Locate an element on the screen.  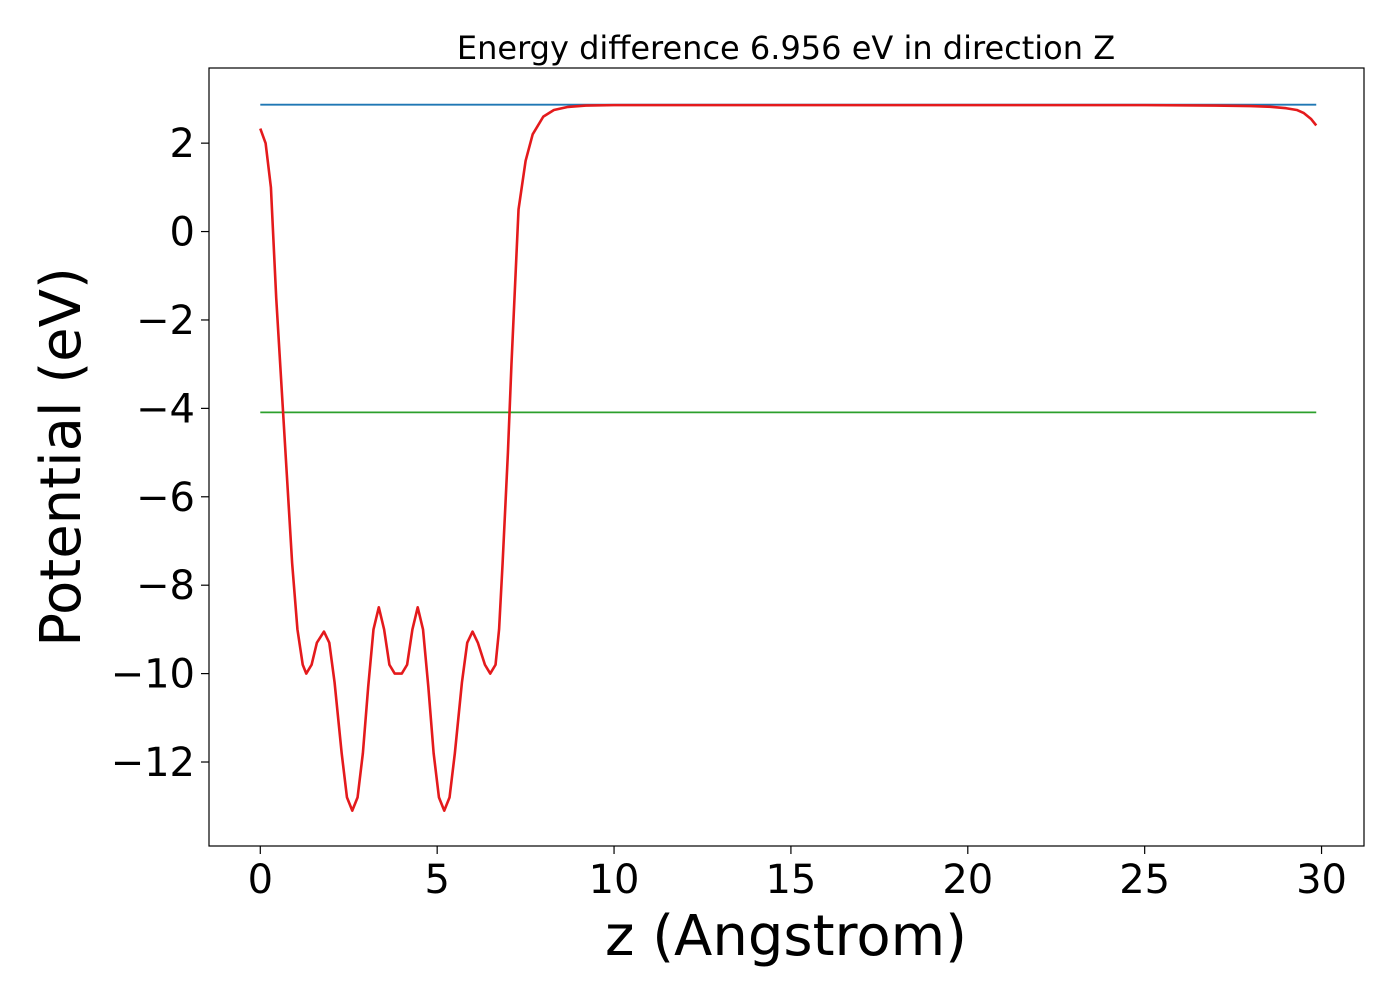
x-axis-ticks: 0 5 10 15 20 25 30 is located at coordinates (797, 874).